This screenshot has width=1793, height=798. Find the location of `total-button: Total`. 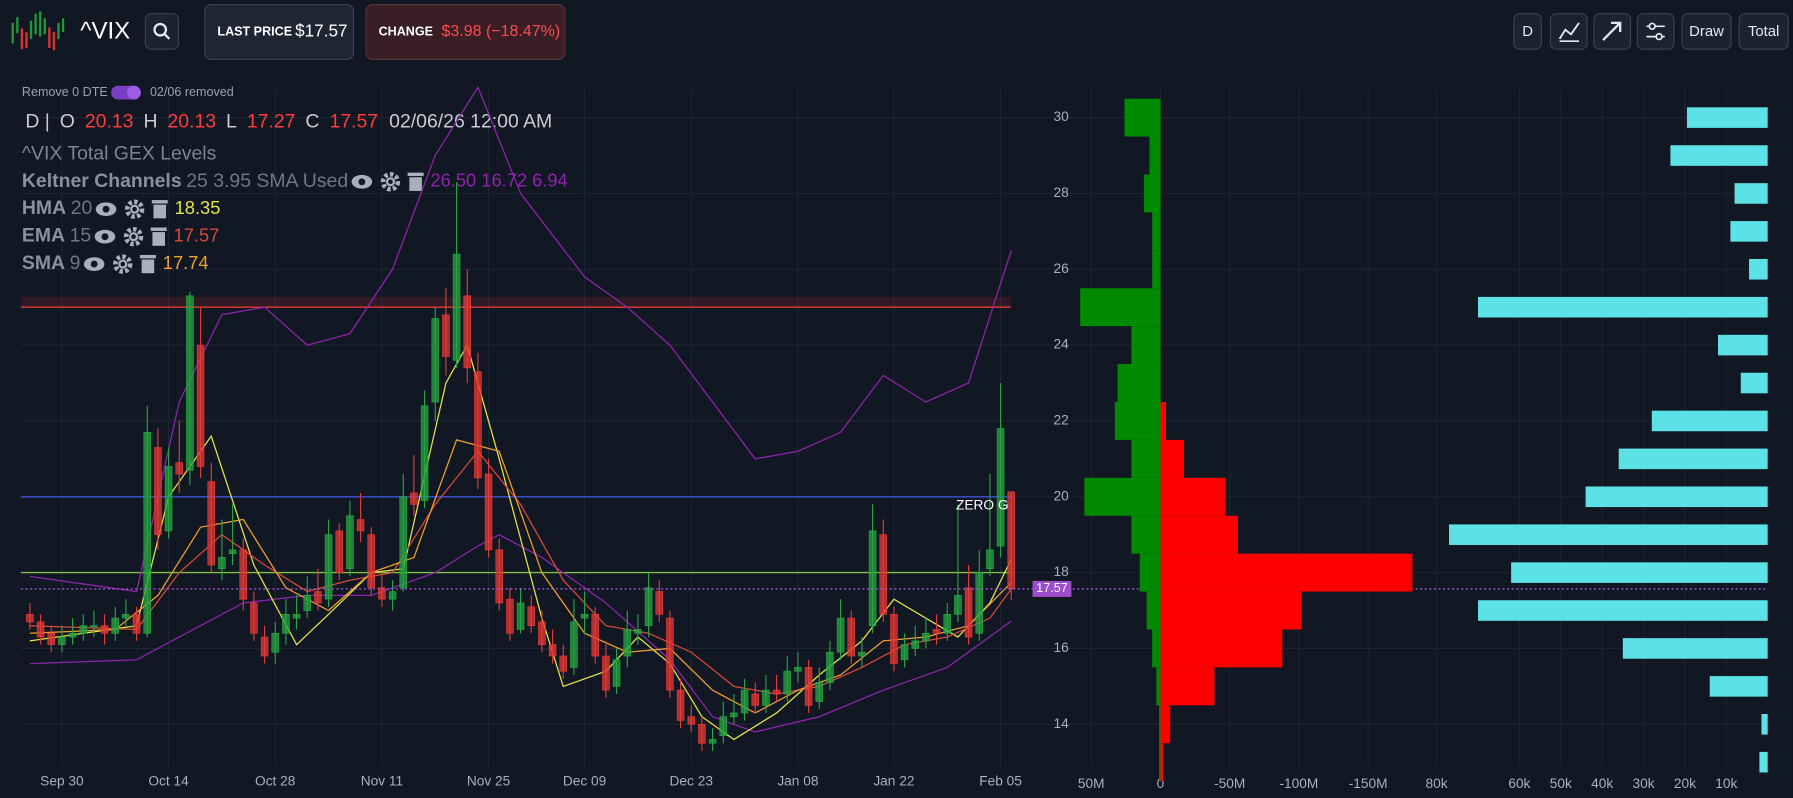

total-button: Total is located at coordinates (1763, 31).